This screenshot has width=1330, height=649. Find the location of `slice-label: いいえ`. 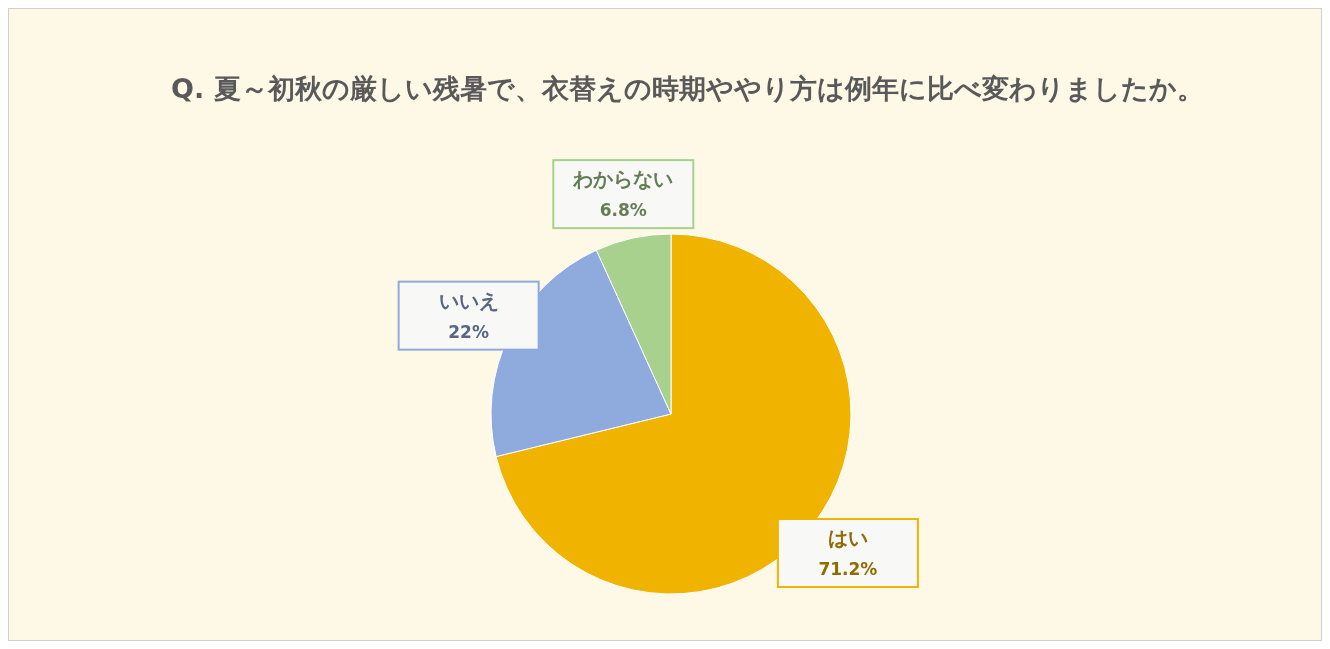

slice-label: いいえ is located at coordinates (468, 300).